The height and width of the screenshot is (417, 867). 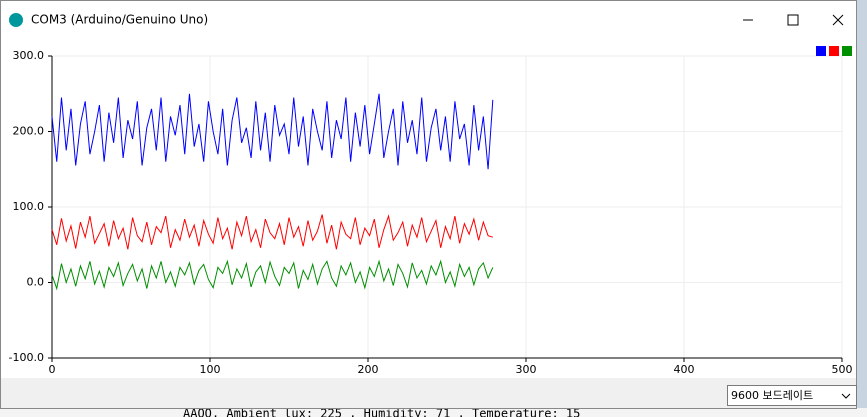 I want to click on baud-select-label: 9600 보드레이트, so click(x=772, y=395).